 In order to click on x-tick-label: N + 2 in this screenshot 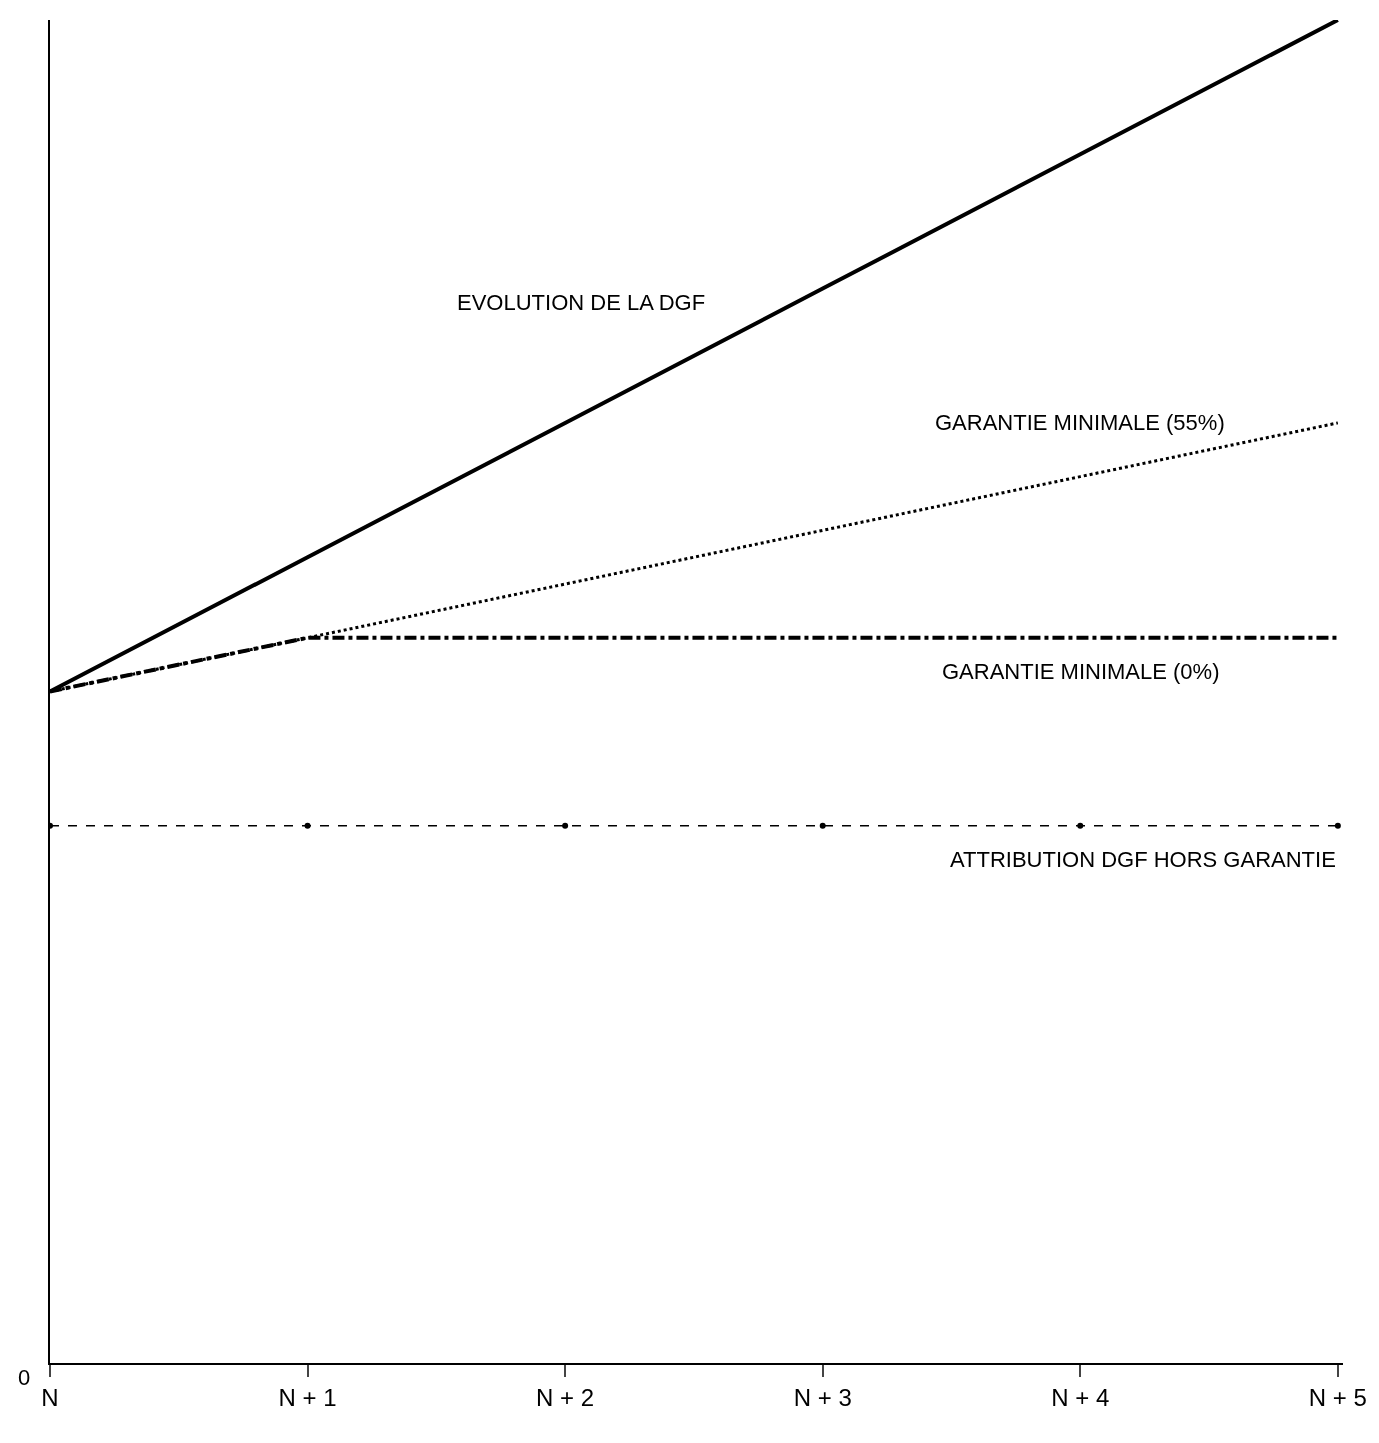, I will do `click(565, 1397)`.